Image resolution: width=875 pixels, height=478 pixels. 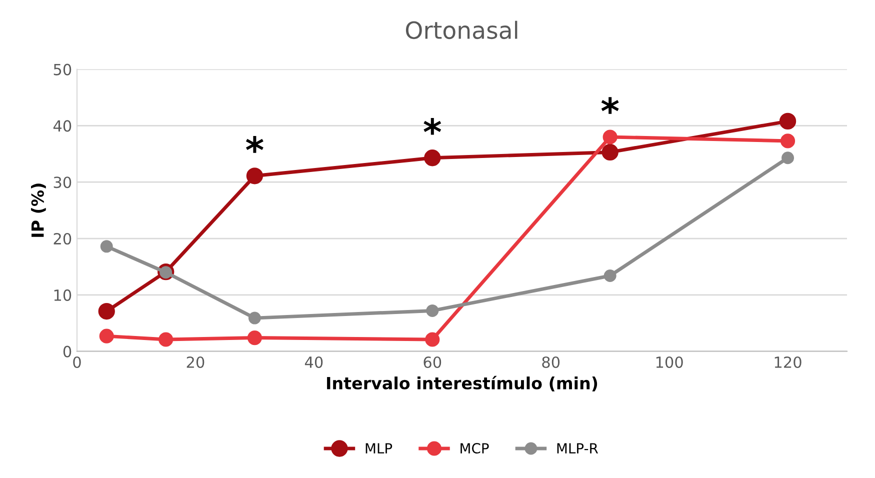 I want to click on legend-label: MCP, so click(x=474, y=448).